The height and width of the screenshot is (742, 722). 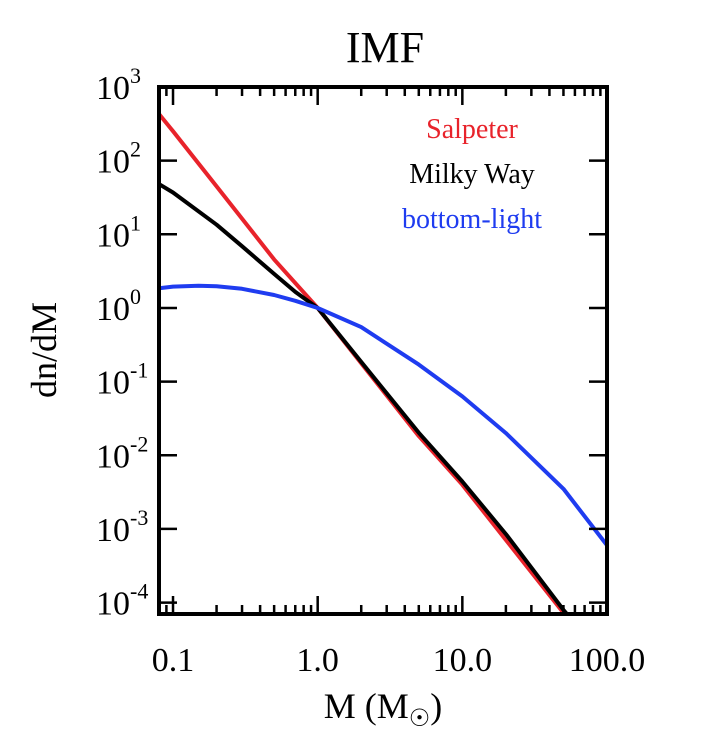 What do you see at coordinates (366, 706) in the screenshot?
I see `x-axis-label-text: M (M` at bounding box center [366, 706].